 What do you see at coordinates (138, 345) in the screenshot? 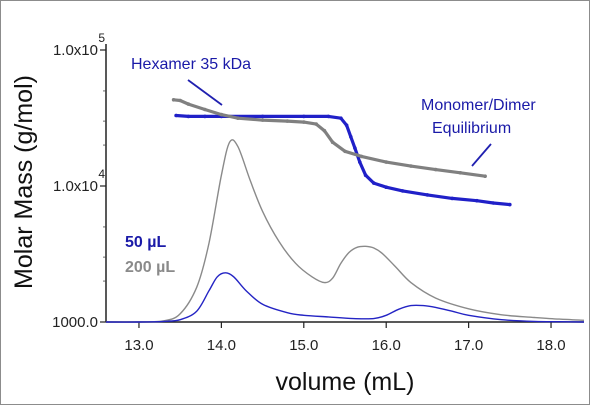
I see `x-tick-label: 13.0` at bounding box center [138, 345].